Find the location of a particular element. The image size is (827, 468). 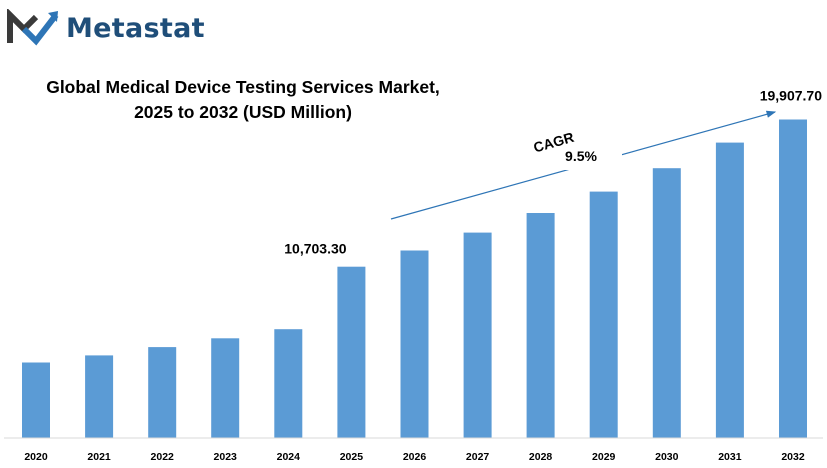

bar-2026 is located at coordinates (414, 344).